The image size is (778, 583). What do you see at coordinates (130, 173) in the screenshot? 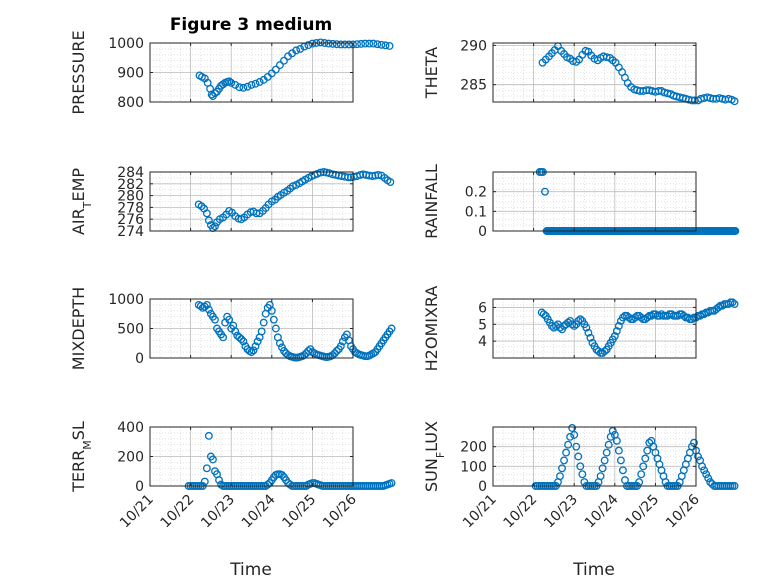
I see `y-tick-label: 284` at bounding box center [130, 173].